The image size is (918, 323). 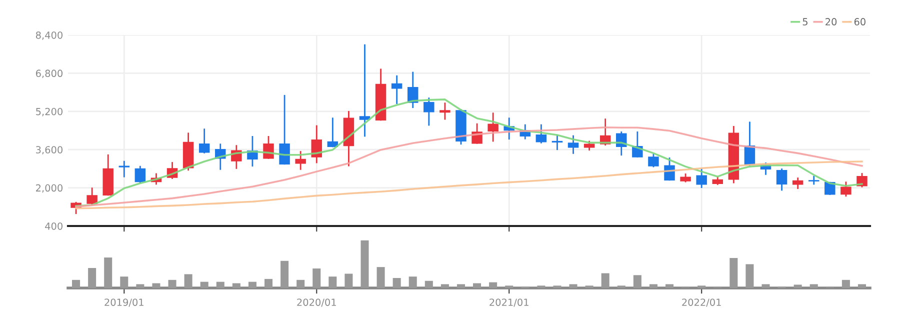 I want to click on y-tick-label: 3,600, so click(x=49, y=150).